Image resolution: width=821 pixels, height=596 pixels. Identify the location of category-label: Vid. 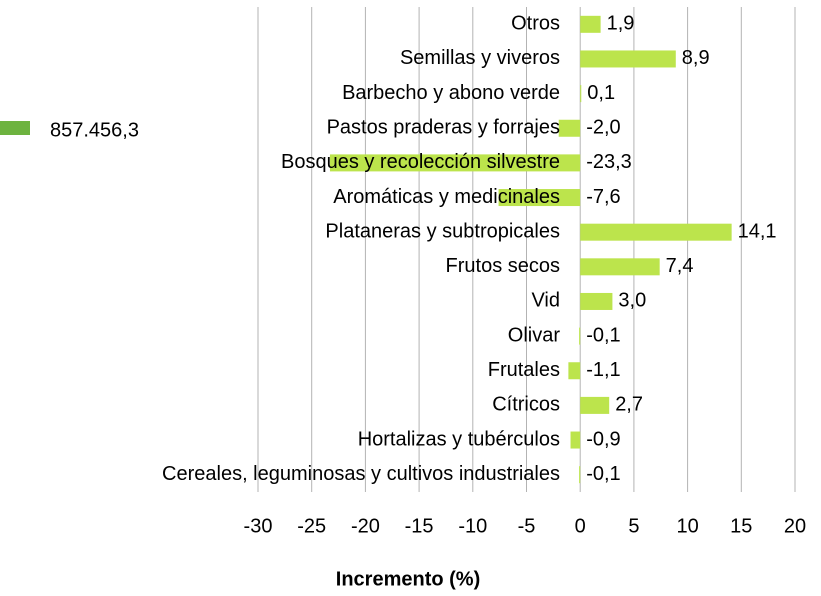
(545, 301).